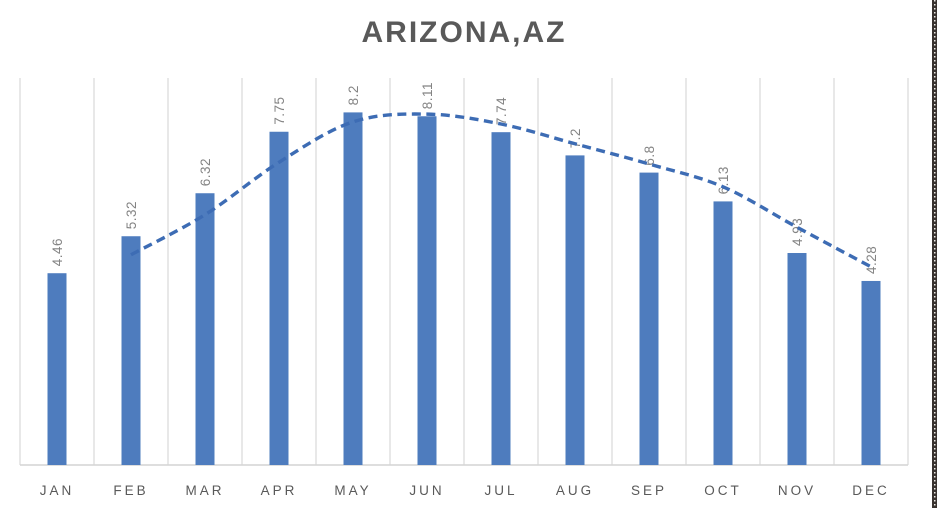  Describe the element at coordinates (279, 110) in the screenshot. I see `bar-value-label: 7.75` at that location.